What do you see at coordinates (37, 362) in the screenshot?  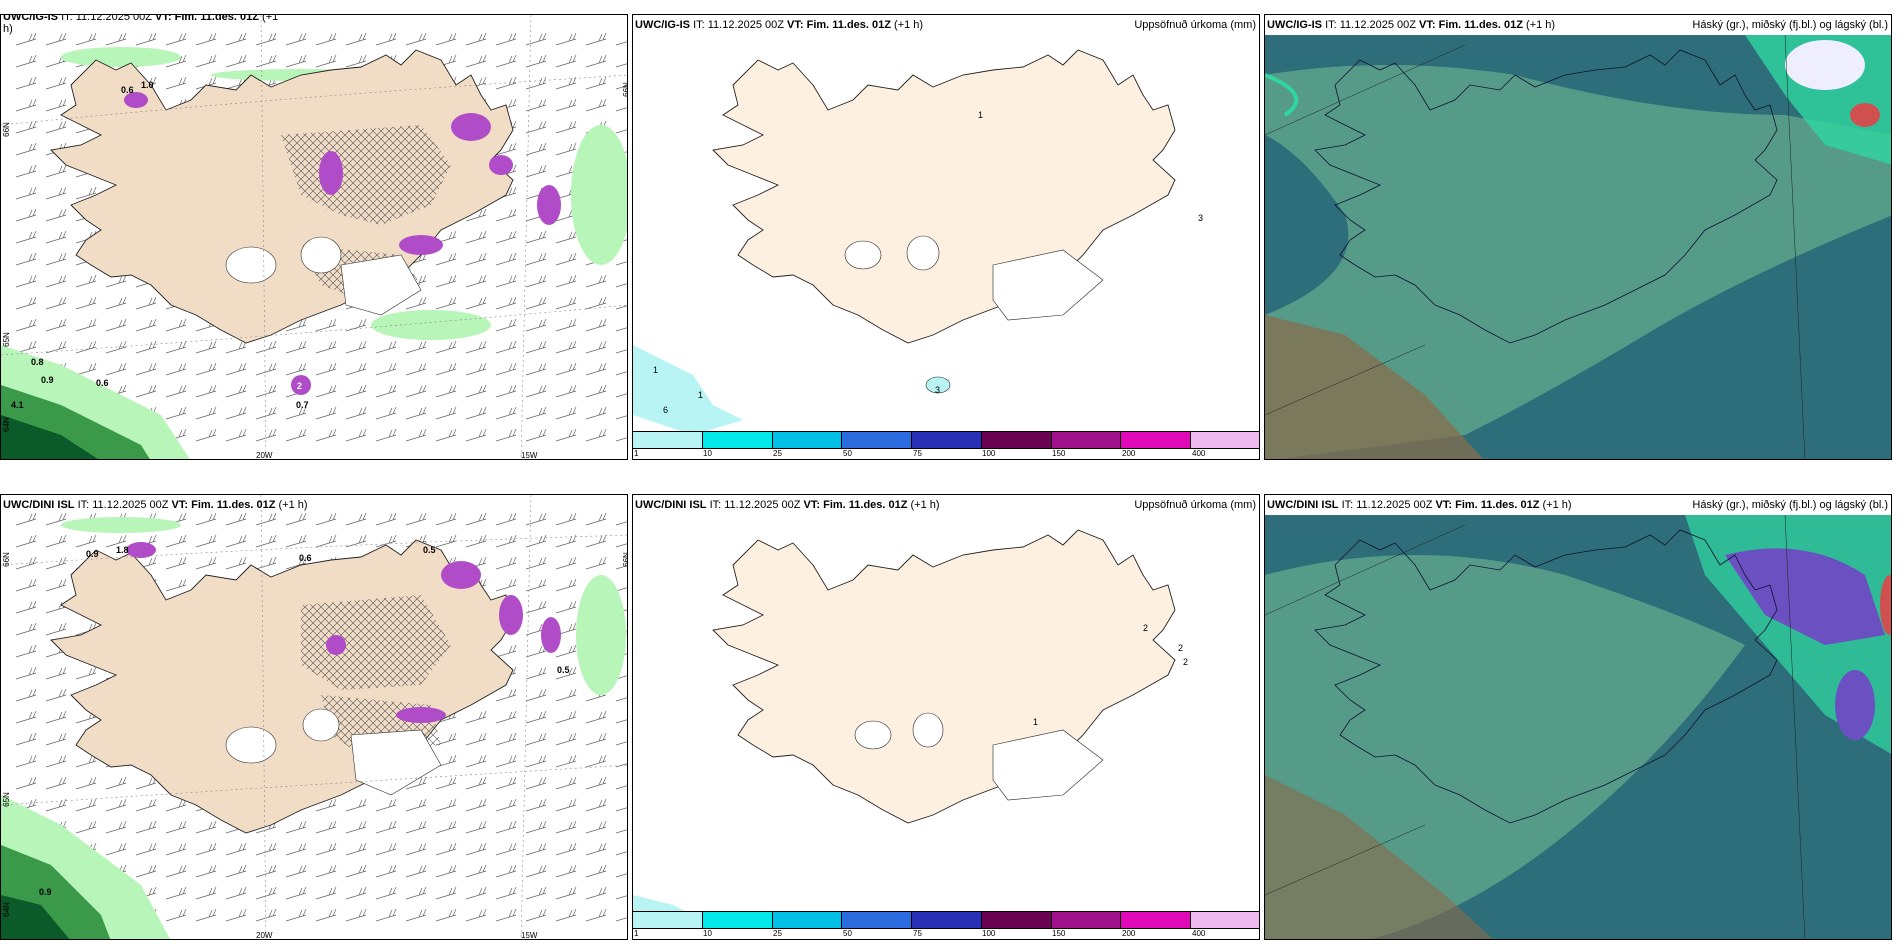 I see `precip-value: 0.8` at bounding box center [37, 362].